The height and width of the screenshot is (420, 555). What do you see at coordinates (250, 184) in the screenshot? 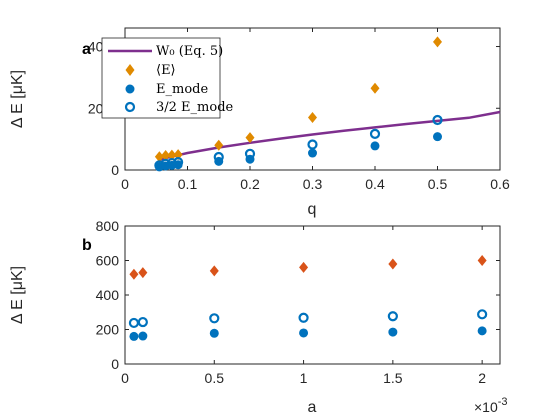
I see `panel-a-x-tick-label: 0.2` at bounding box center [250, 184].